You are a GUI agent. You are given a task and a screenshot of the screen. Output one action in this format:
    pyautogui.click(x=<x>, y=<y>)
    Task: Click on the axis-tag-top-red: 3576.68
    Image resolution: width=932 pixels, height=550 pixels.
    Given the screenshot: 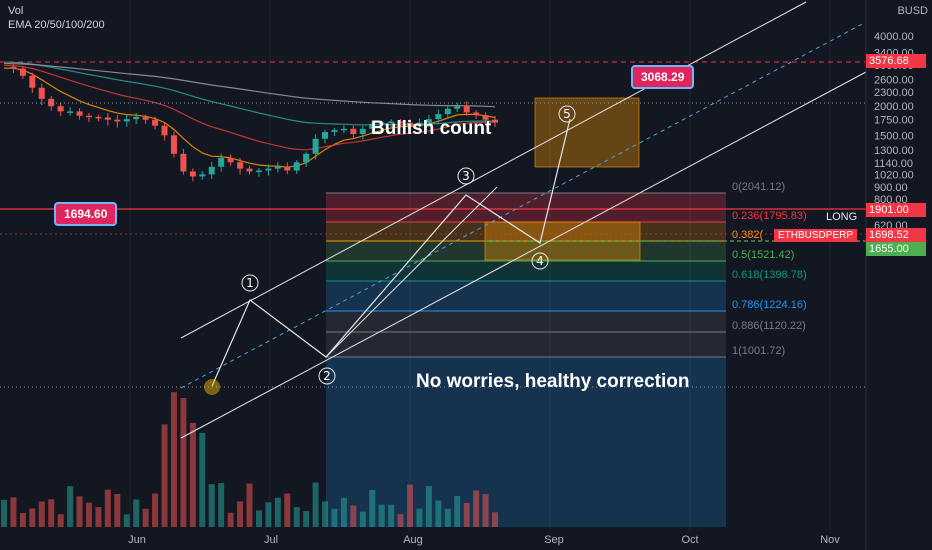 What is the action you would take?
    pyautogui.click(x=896, y=61)
    